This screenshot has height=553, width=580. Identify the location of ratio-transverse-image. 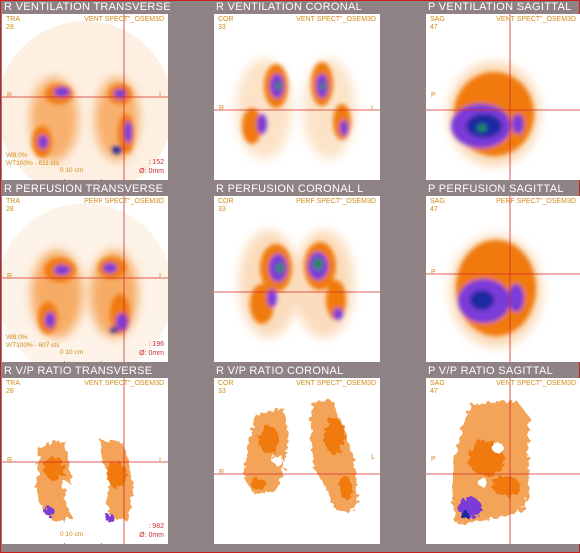
(85, 461).